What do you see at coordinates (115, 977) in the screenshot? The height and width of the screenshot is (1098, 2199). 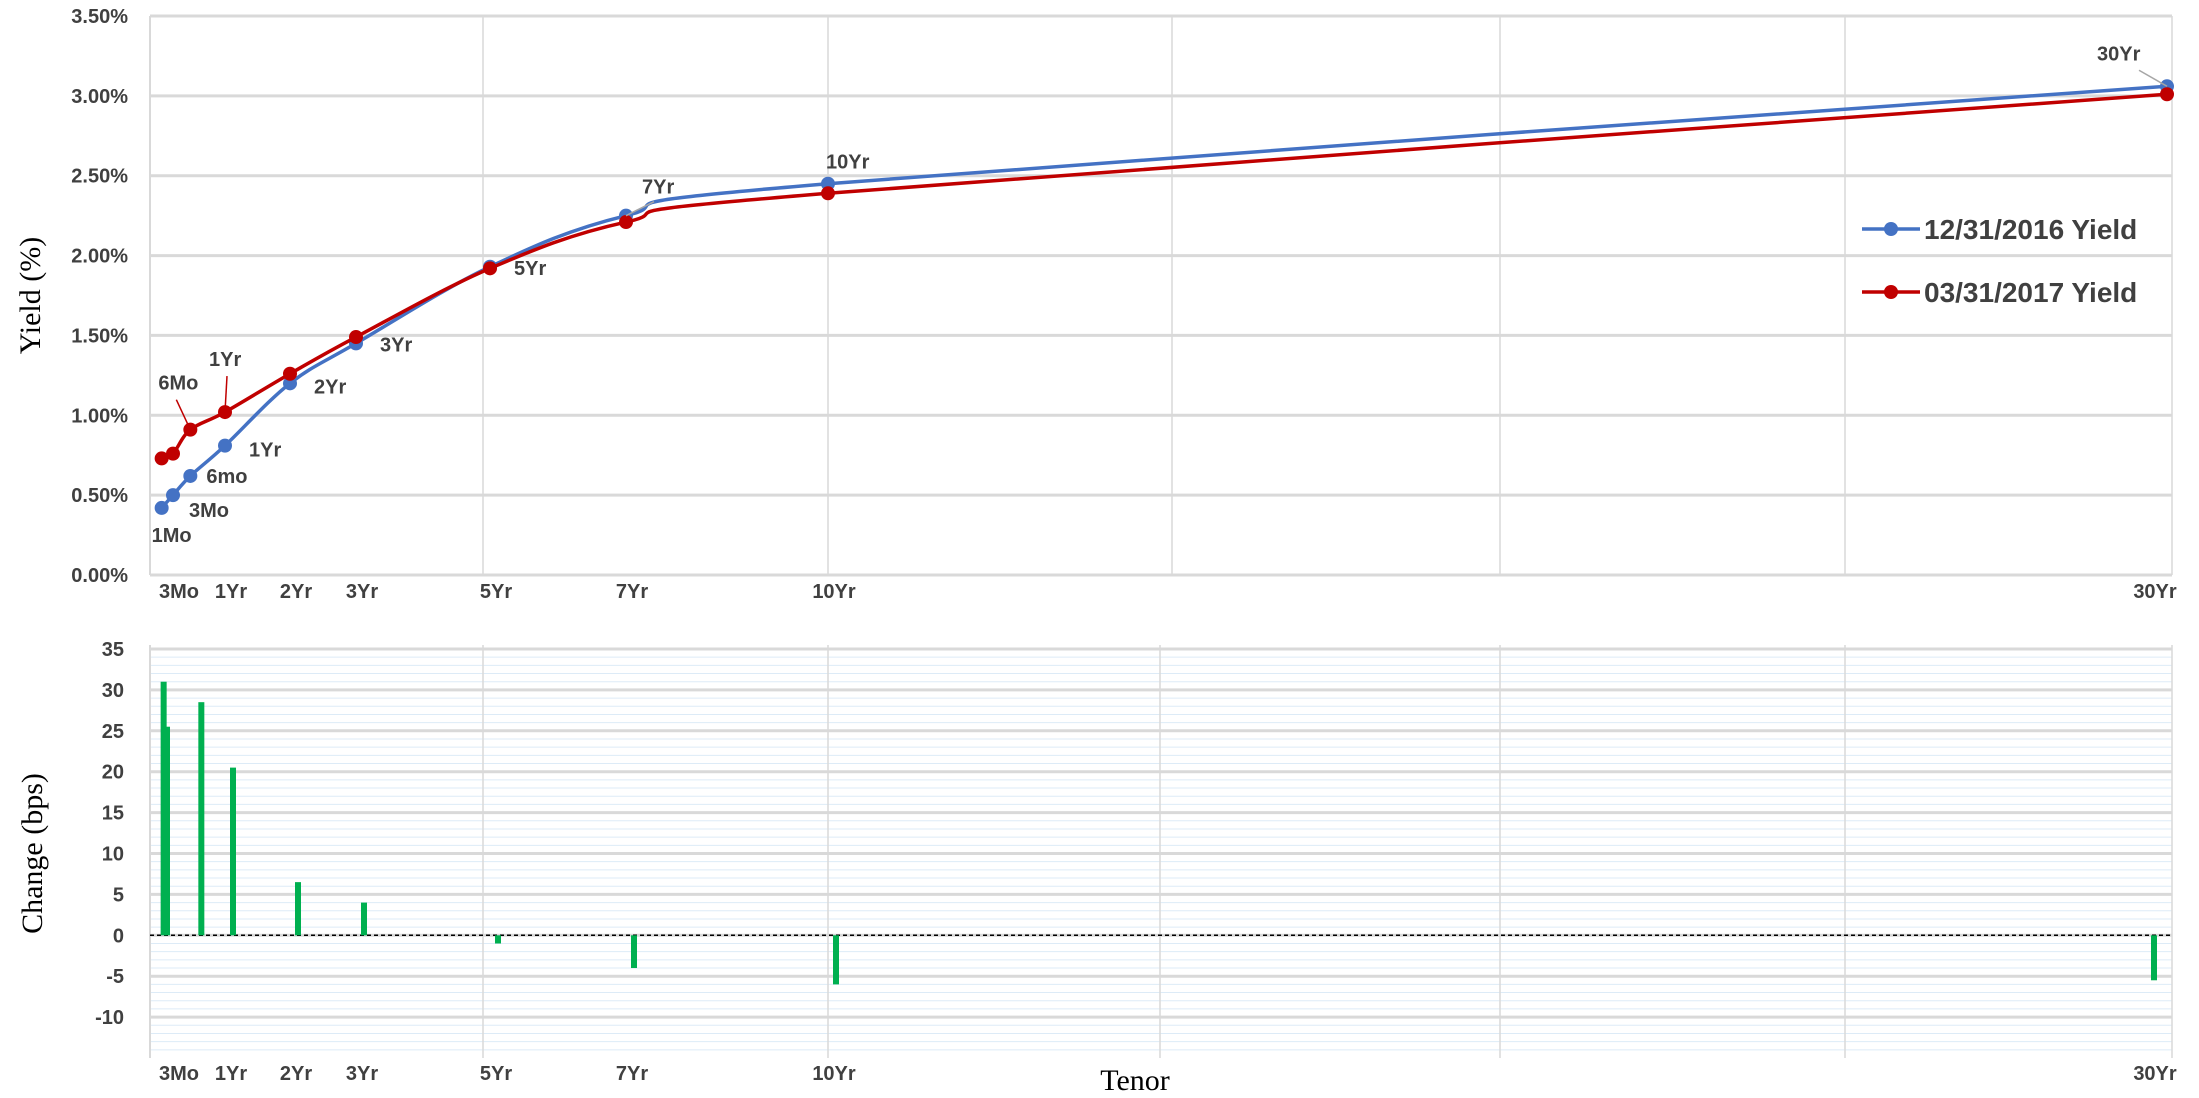 I see `bottom-y-tick-label: -5` at bounding box center [115, 977].